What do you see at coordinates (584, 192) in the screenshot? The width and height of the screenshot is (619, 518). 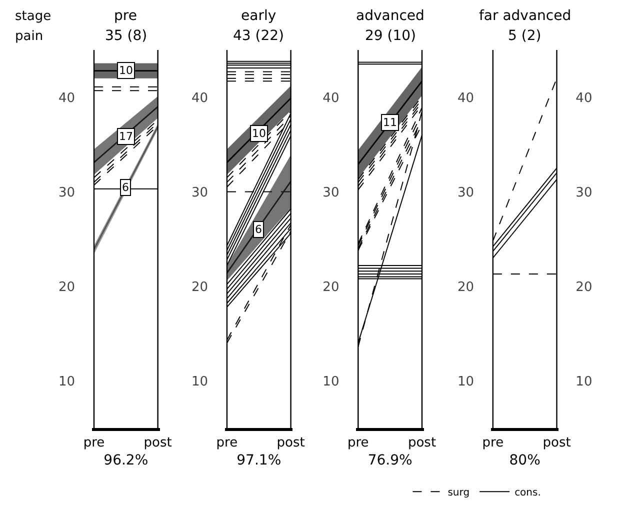 I see `y2-tick-label: 30` at bounding box center [584, 192].